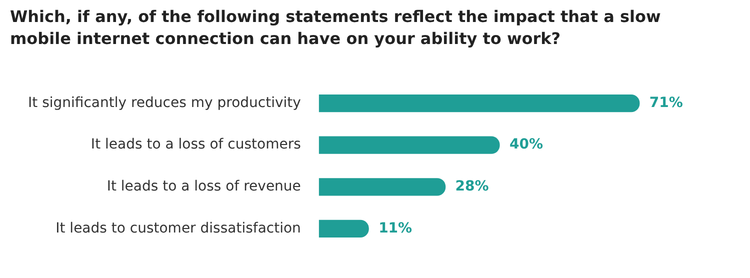 This screenshot has width=750, height=278. I want to click on y-tick-label: It significantly reduces my productivity, so click(164, 102).